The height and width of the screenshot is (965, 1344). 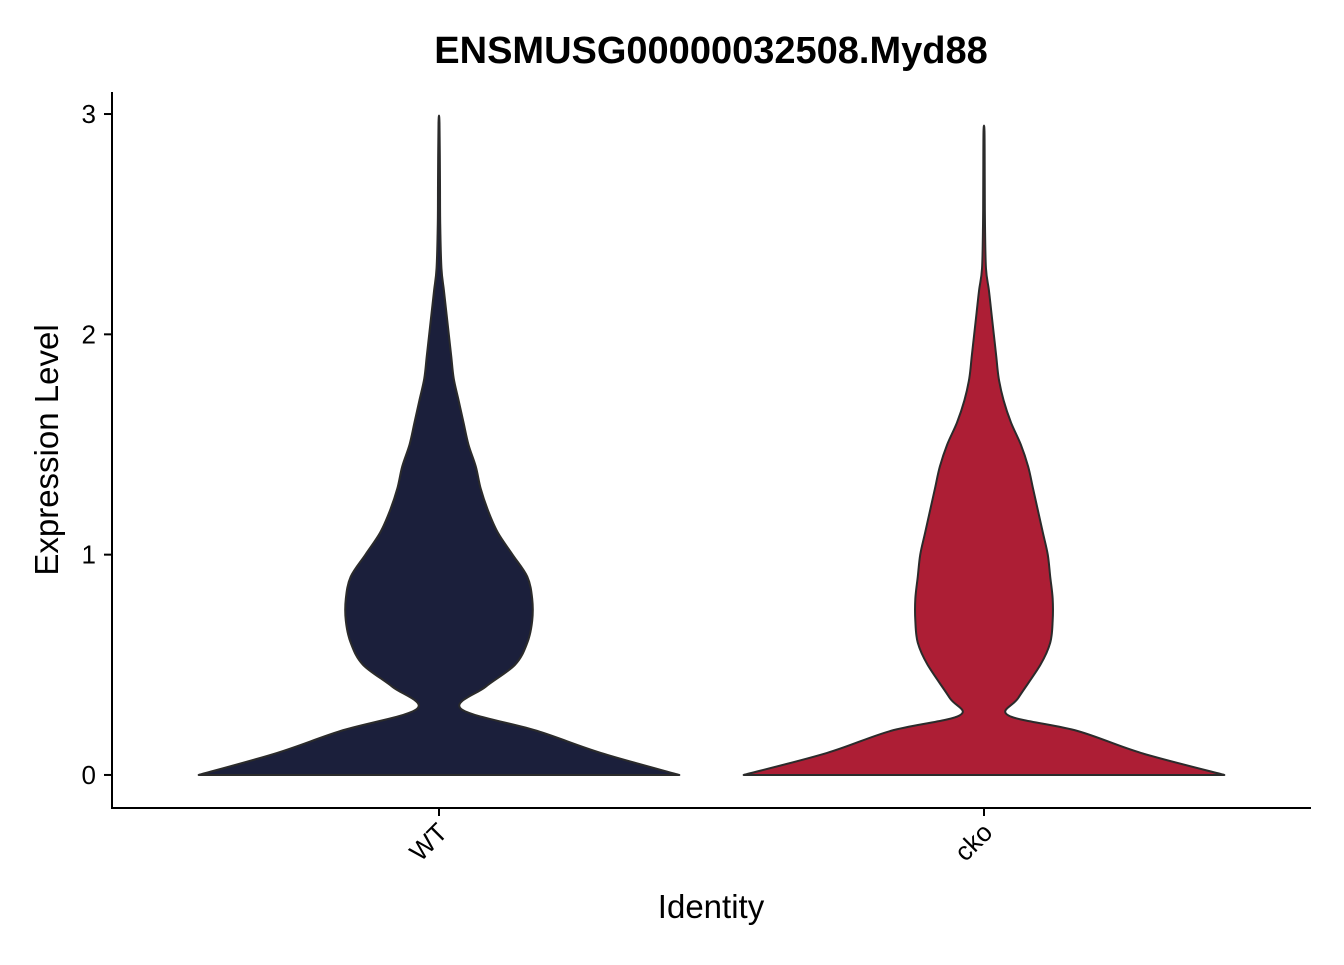 What do you see at coordinates (97, 444) in the screenshot?
I see `y-ticks: 0 1 2 3` at bounding box center [97, 444].